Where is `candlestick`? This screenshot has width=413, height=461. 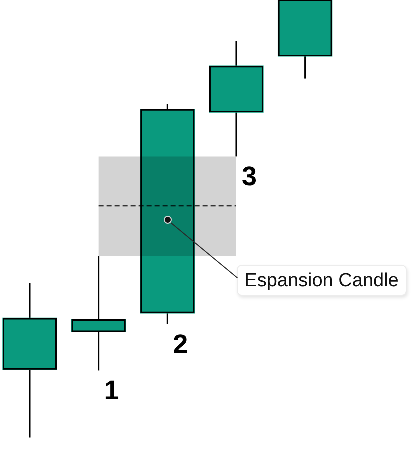 candlestick is located at coordinates (98, 313).